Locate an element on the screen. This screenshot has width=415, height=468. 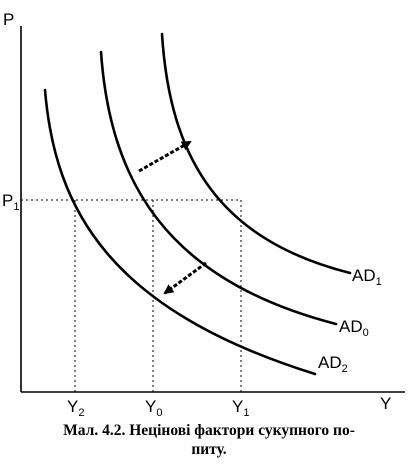
ad1-label: AD1 is located at coordinates (367, 277).